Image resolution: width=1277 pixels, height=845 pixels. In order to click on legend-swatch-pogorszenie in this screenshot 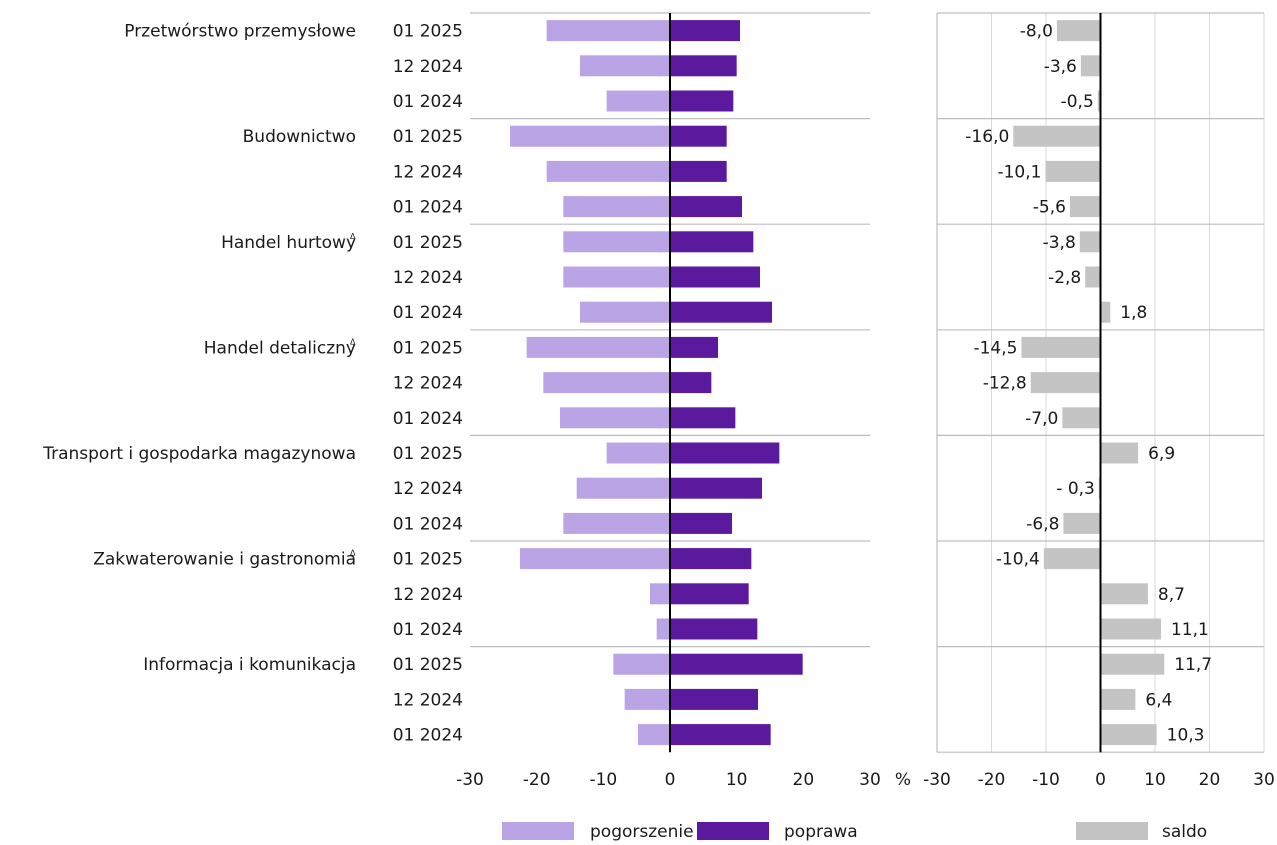, I will do `click(538, 831)`.